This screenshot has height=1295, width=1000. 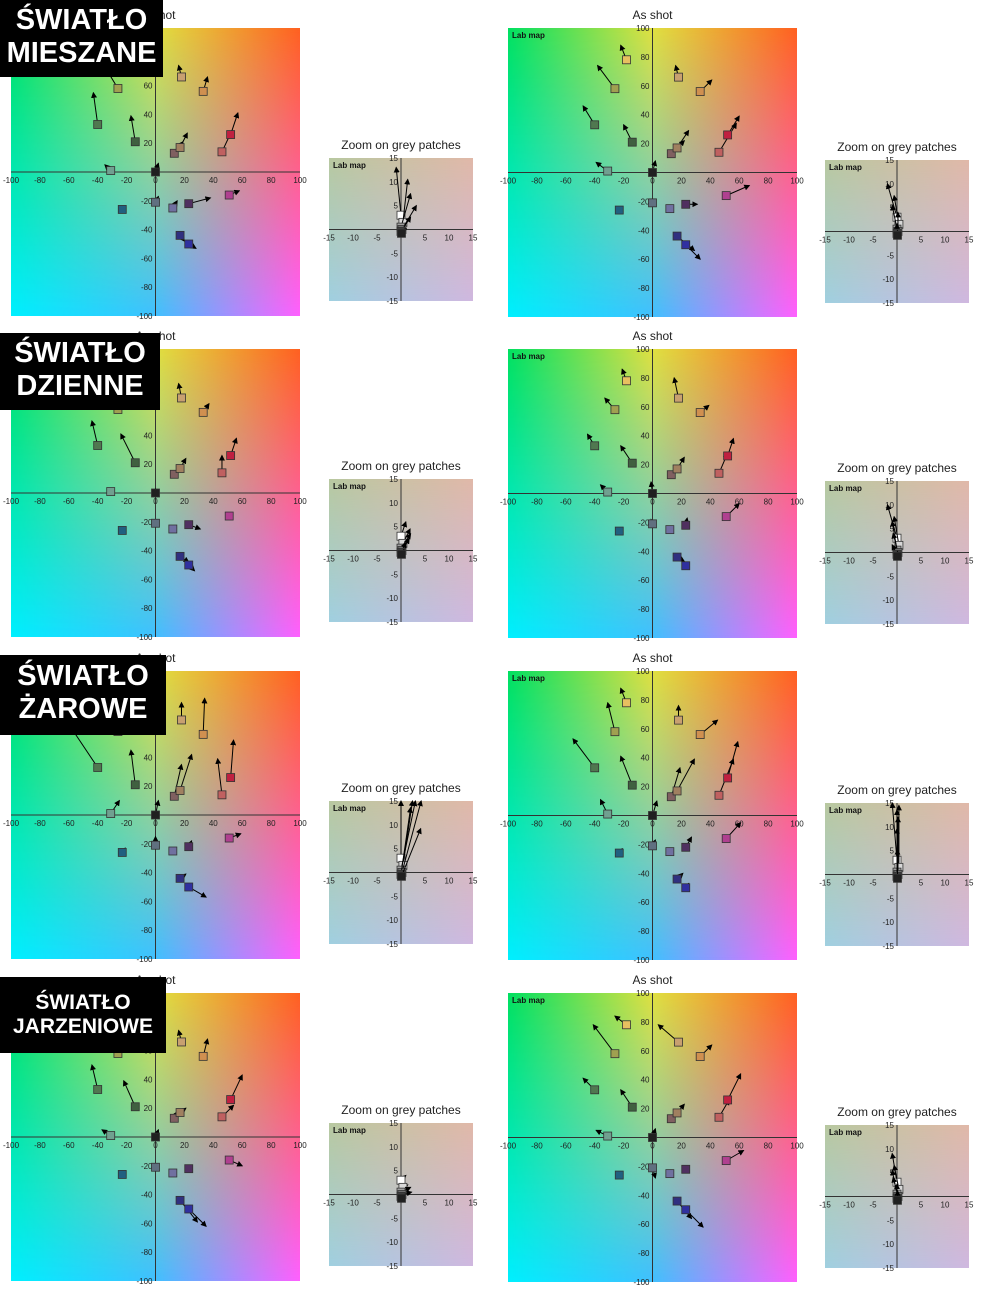 I want to click on zoom-x-tick-label: 5, so click(x=921, y=883).